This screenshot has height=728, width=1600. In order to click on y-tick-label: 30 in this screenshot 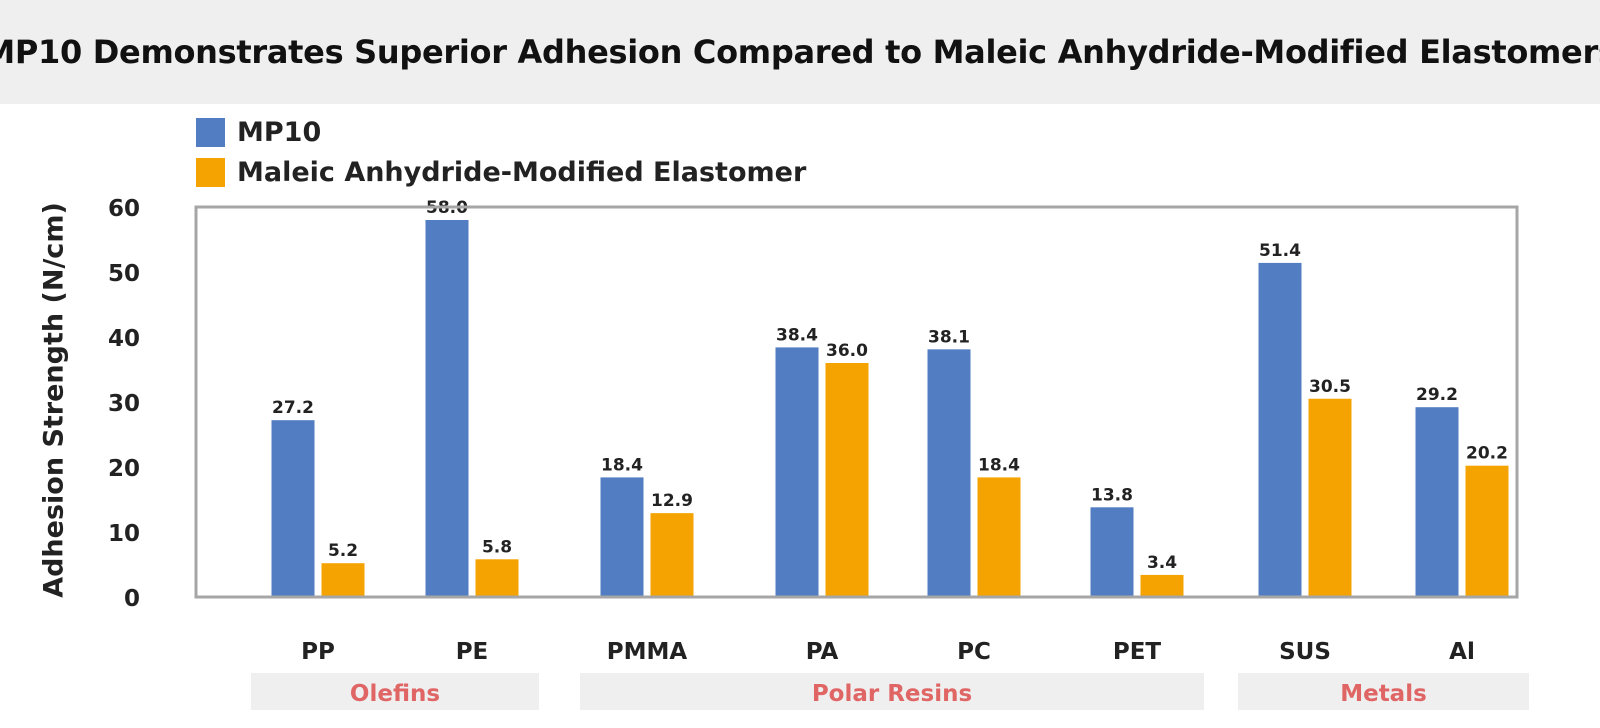, I will do `click(124, 404)`.